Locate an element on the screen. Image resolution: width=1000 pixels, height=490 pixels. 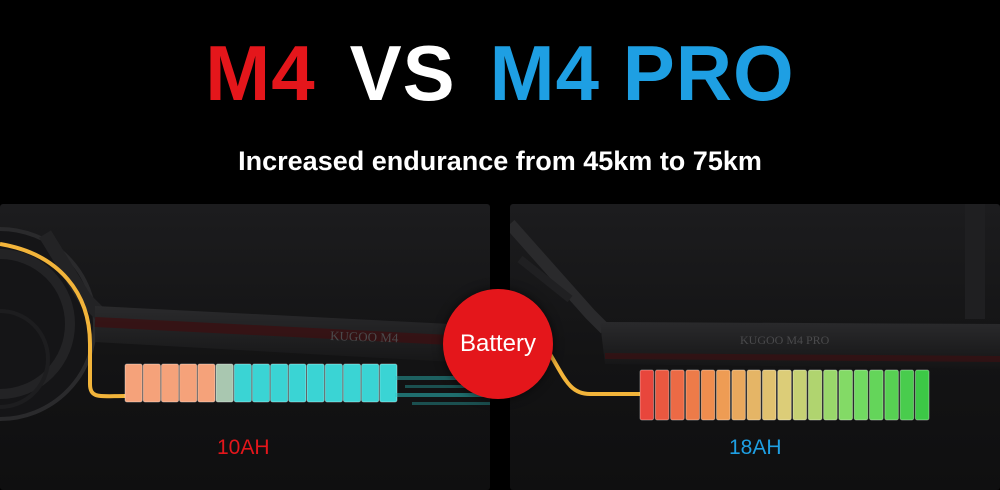
deck-logo: KUGOO M4 is located at coordinates (364, 336).